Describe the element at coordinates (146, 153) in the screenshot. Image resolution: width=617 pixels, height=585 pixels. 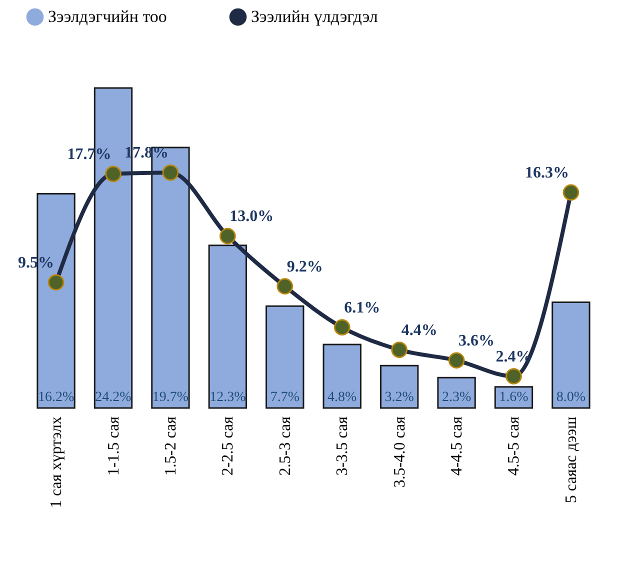
I see `data-label: 17.8%` at that location.